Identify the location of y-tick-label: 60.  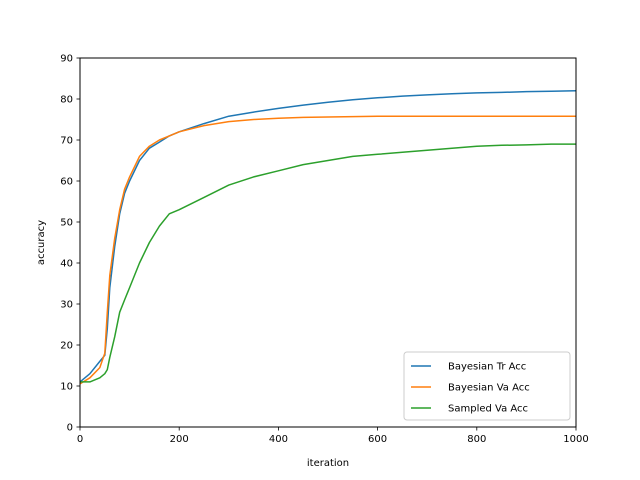
(66, 182).